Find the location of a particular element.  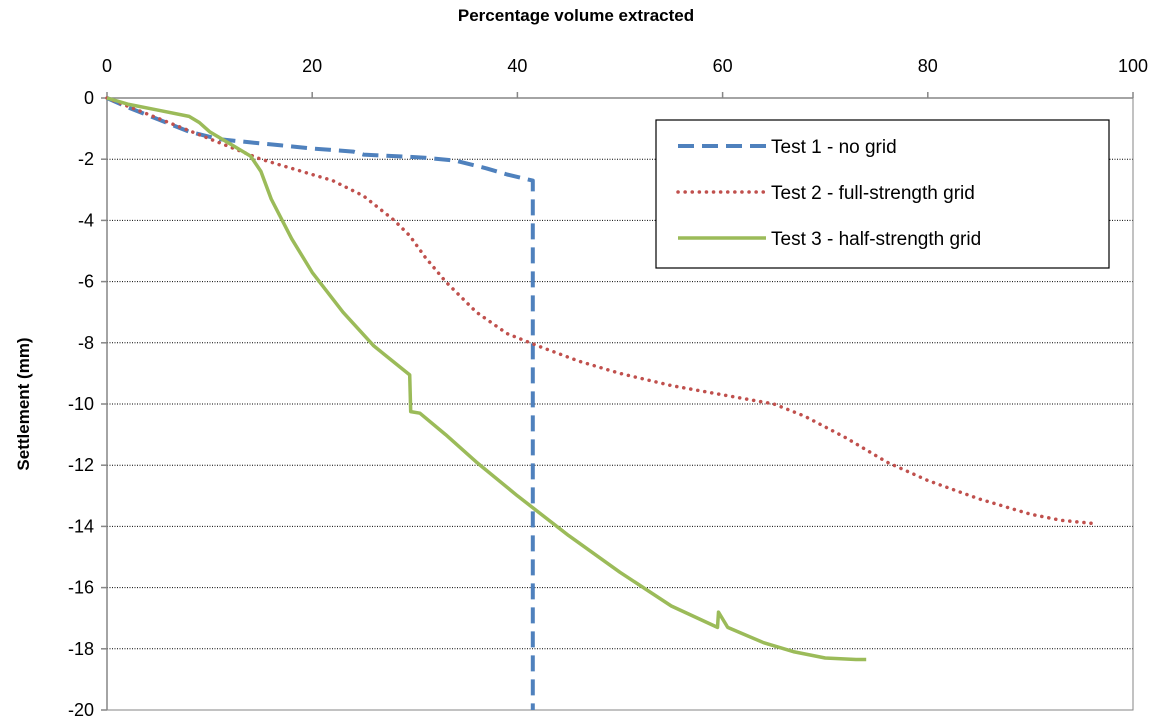

y-tick-label: -2 is located at coordinates (86, 159).